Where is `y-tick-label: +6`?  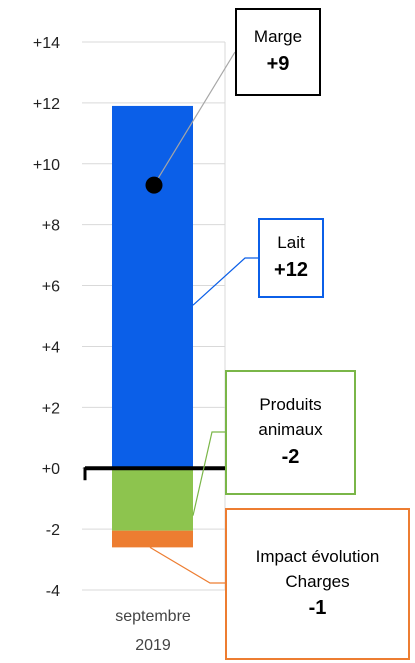
y-tick-label: +6 is located at coordinates (51, 287).